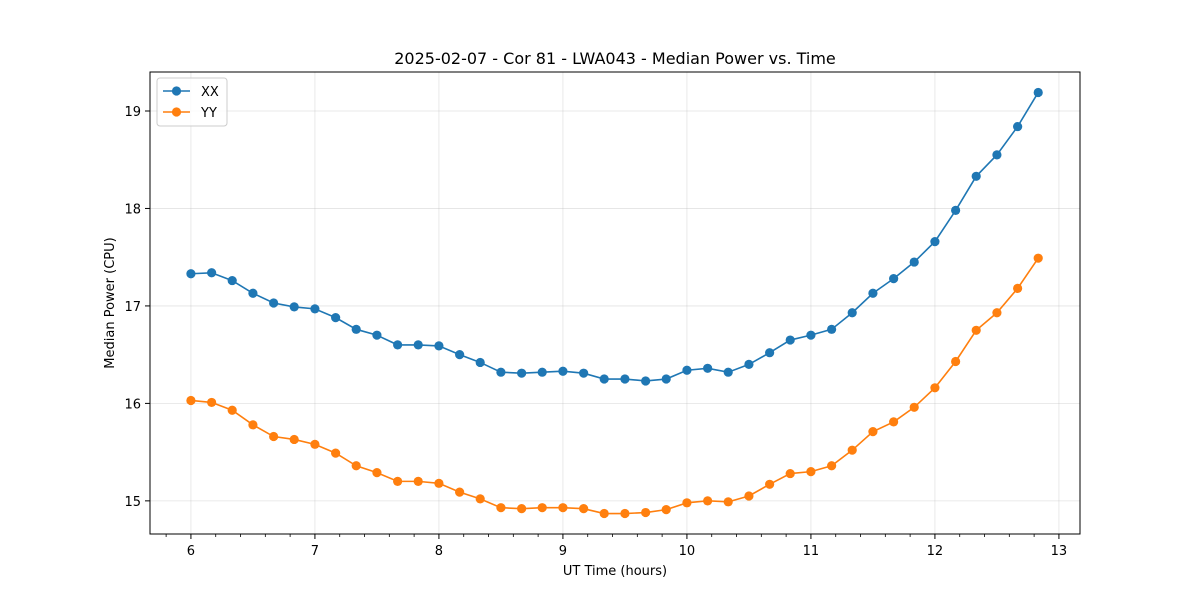 The height and width of the screenshot is (600, 1200). Describe the element at coordinates (811, 551) in the screenshot. I see `x-tick-label: 11` at that location.